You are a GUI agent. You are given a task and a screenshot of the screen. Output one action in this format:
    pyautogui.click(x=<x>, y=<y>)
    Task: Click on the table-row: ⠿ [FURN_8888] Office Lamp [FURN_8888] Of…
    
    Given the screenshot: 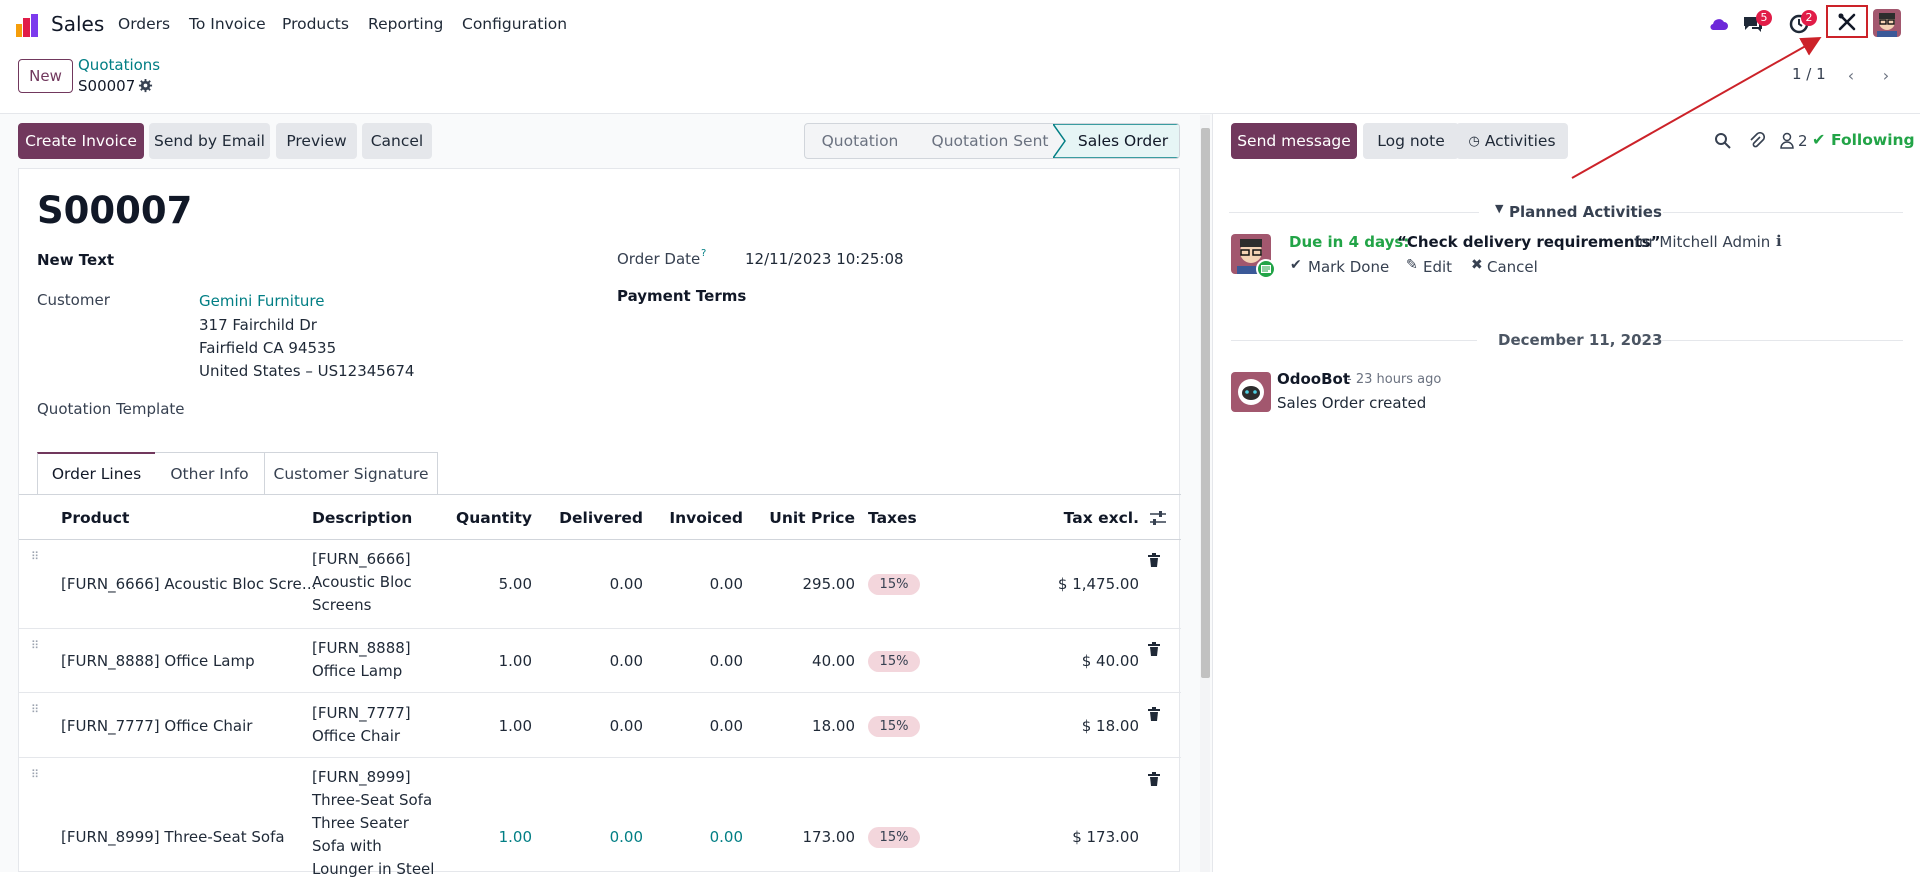 What is the action you would take?
    pyautogui.click(x=600, y=661)
    